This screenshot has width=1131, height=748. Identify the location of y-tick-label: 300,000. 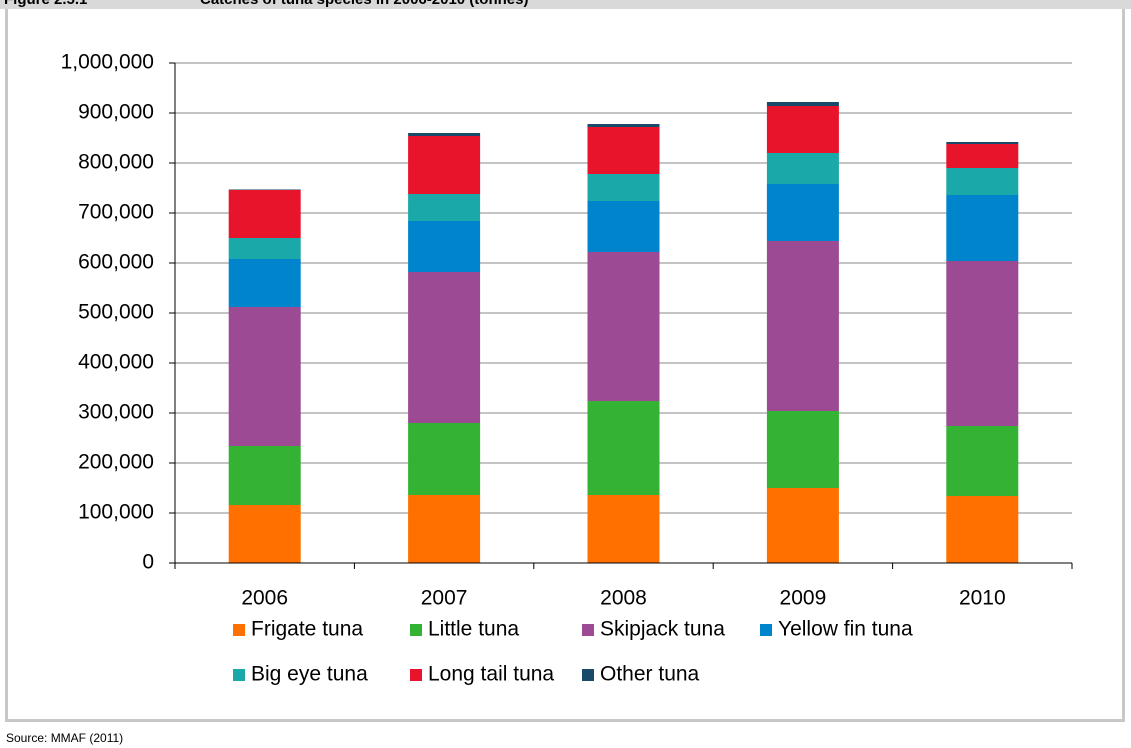
(116, 412).